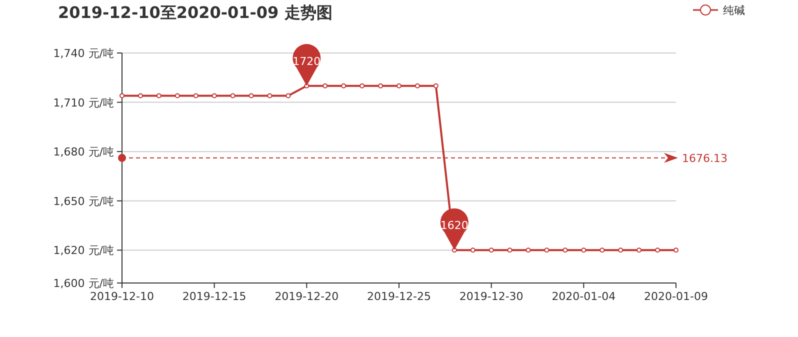  I want to click on x-tick-label: 2019-12-25, so click(399, 296).